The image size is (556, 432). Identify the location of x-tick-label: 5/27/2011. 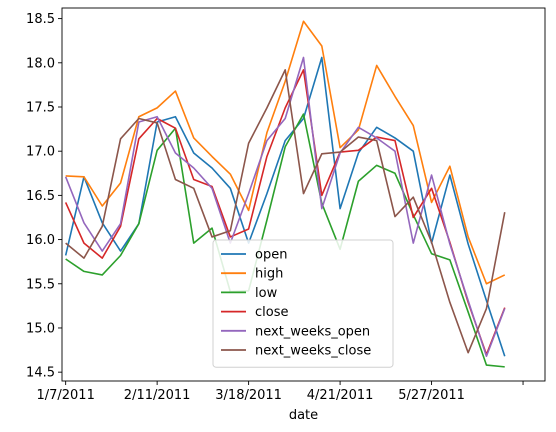
(431, 395).